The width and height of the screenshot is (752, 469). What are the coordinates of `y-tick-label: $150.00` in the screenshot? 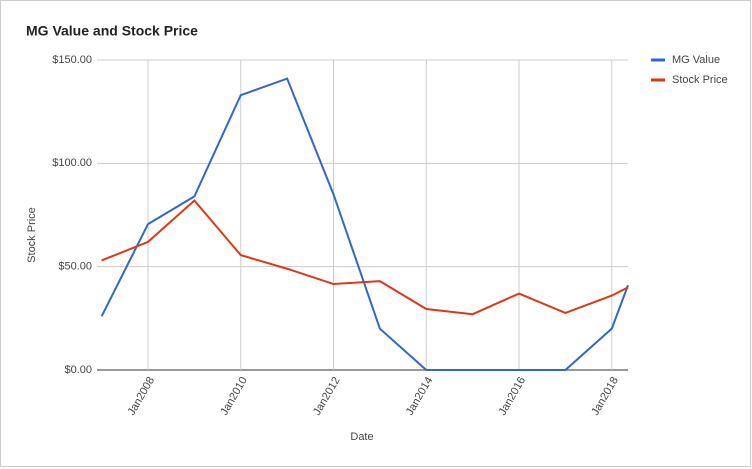 It's located at (72, 60).